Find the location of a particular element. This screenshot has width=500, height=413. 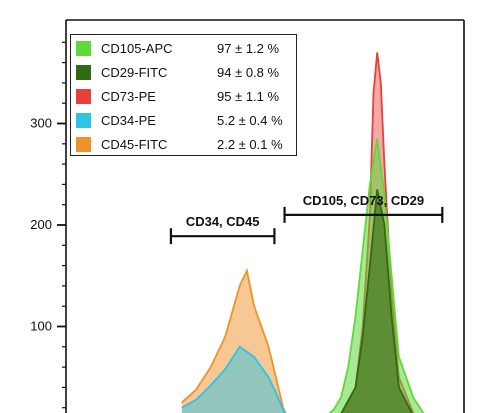

y-tick-label: 300 is located at coordinates (41, 123).